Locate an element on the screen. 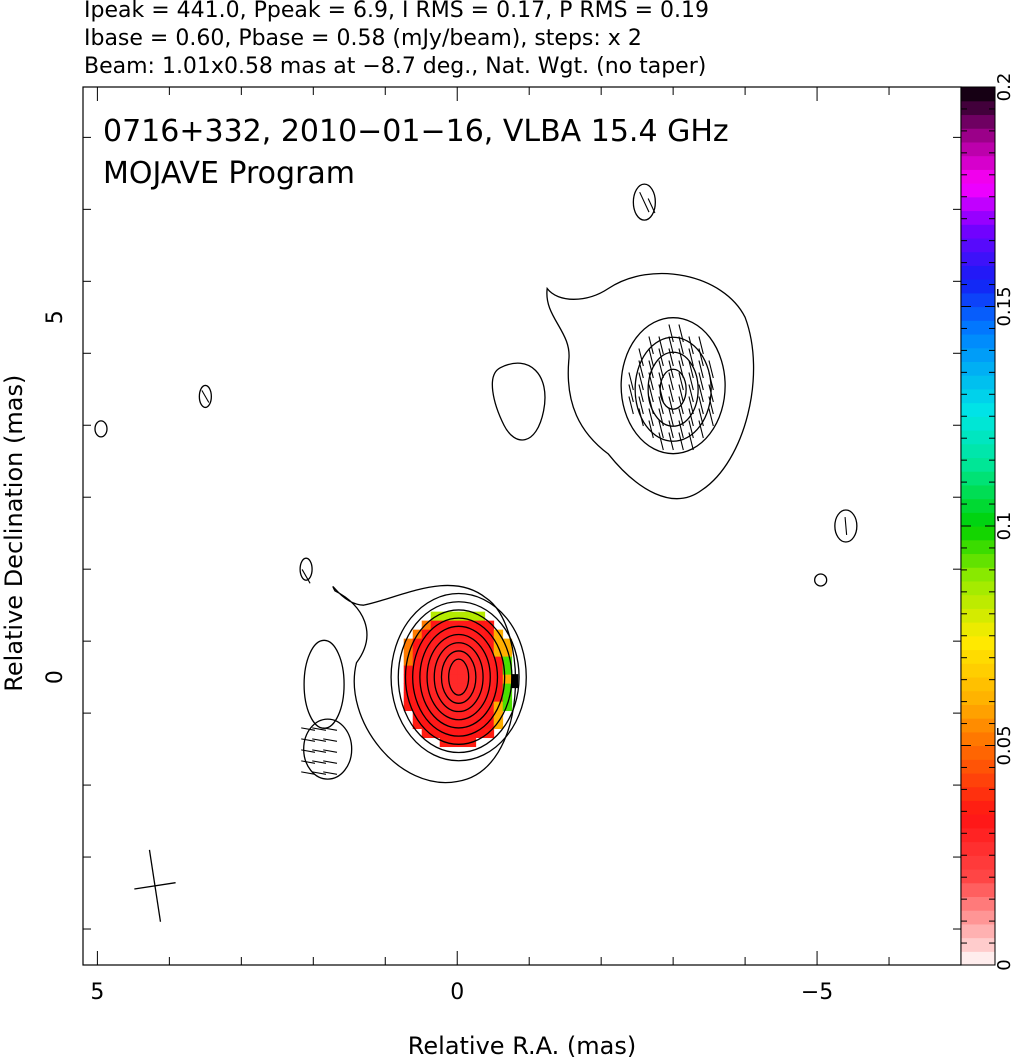  y-tick-label: 0 is located at coordinates (55, 677).